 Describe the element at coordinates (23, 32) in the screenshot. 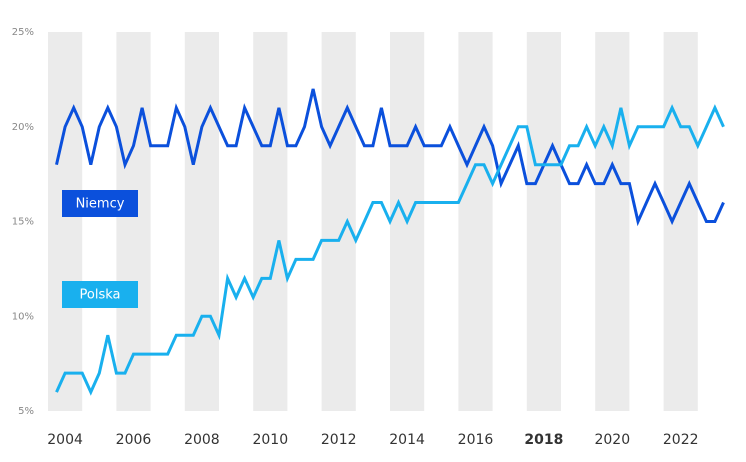

I see `y-tick-label: 25%` at that location.